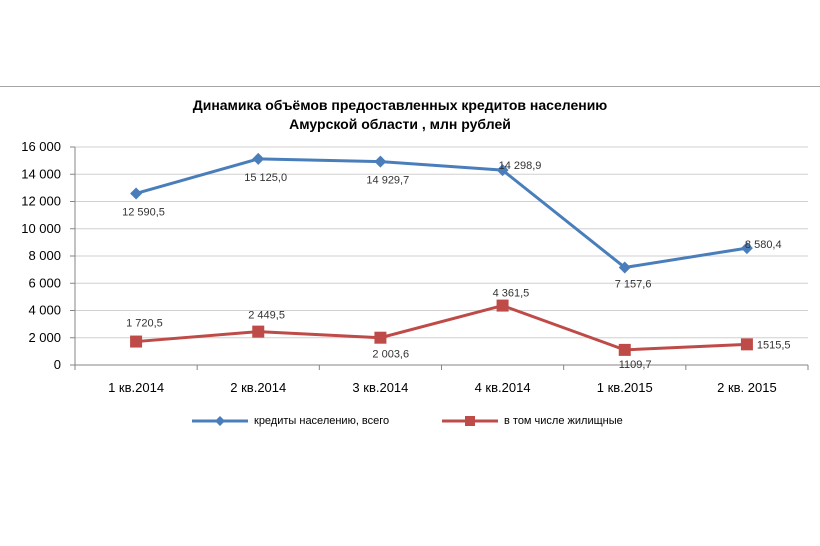 Image resolution: width=820 pixels, height=546 pixels. What do you see at coordinates (503, 387) in the screenshot?
I see `x-tick-label: 4 кв.2014` at bounding box center [503, 387].